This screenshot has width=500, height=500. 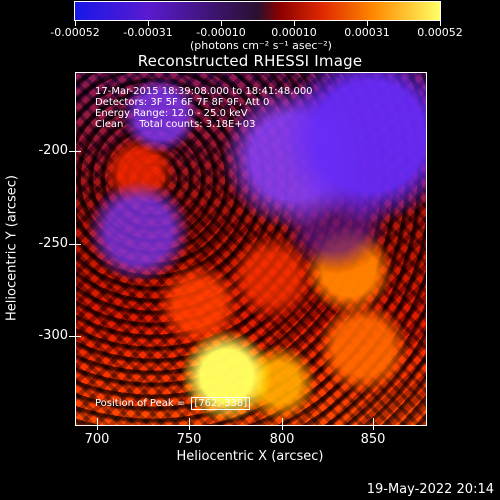 What do you see at coordinates (204, 91) in the screenshot?
I see `time-range: 17-Mar-2015 18:39:08.000 to 18:41:48.000` at bounding box center [204, 91].